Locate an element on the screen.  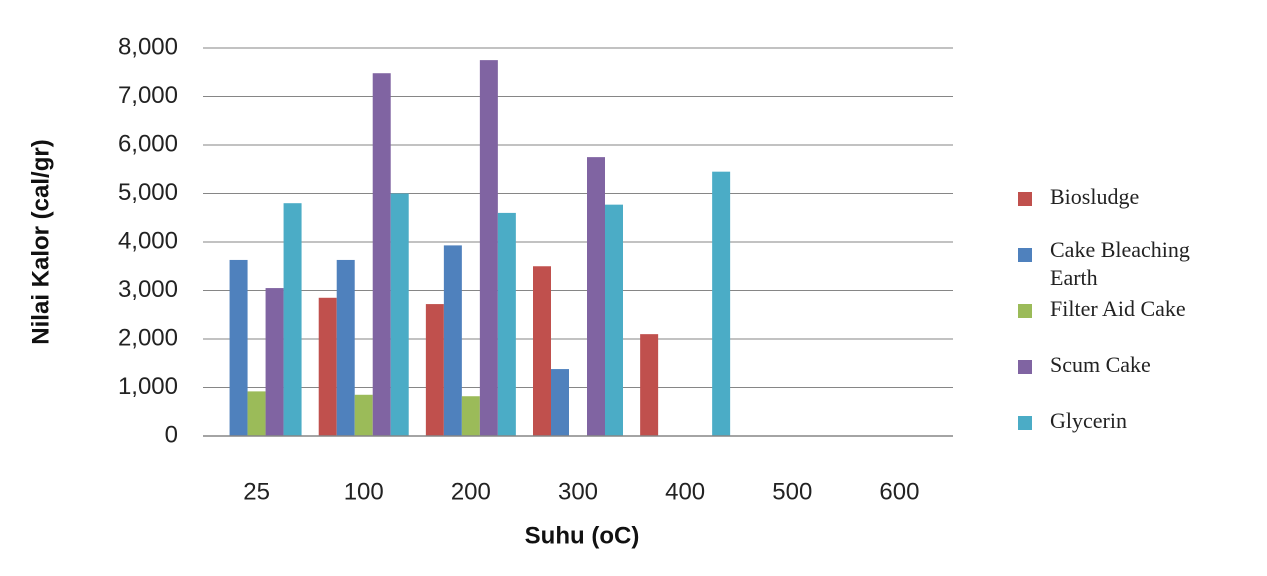
y-tick-label: 7,000 is located at coordinates (148, 95).